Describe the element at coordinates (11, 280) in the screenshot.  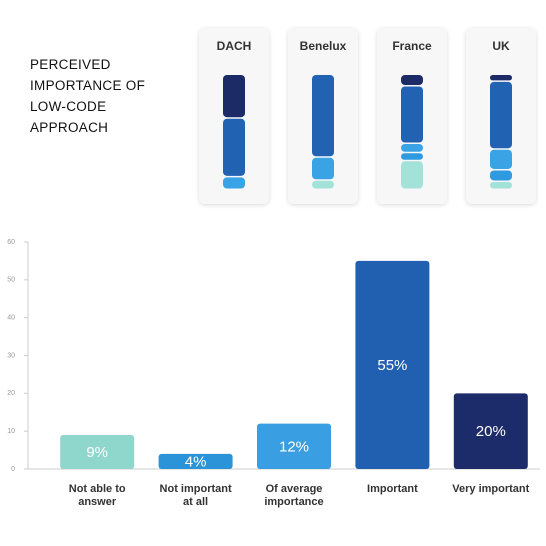
I see `y-tick-label: 50` at that location.